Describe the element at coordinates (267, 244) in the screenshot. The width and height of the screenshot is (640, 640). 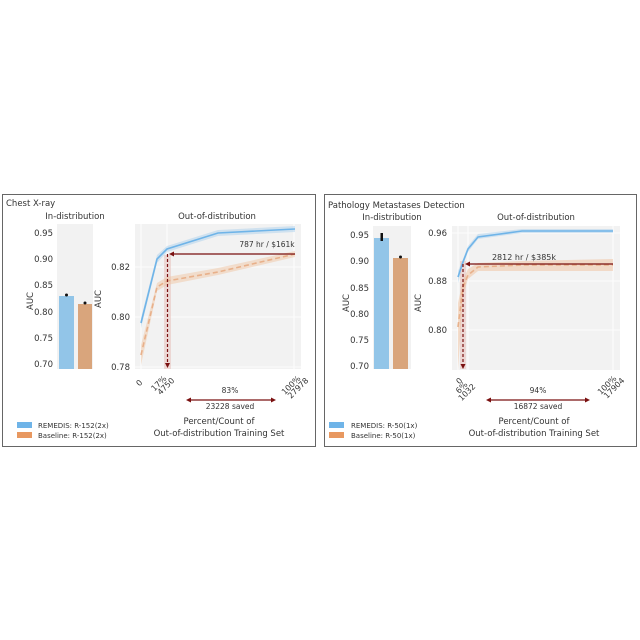
I see `cost-annotation: 787 hr / $161k` at that location.